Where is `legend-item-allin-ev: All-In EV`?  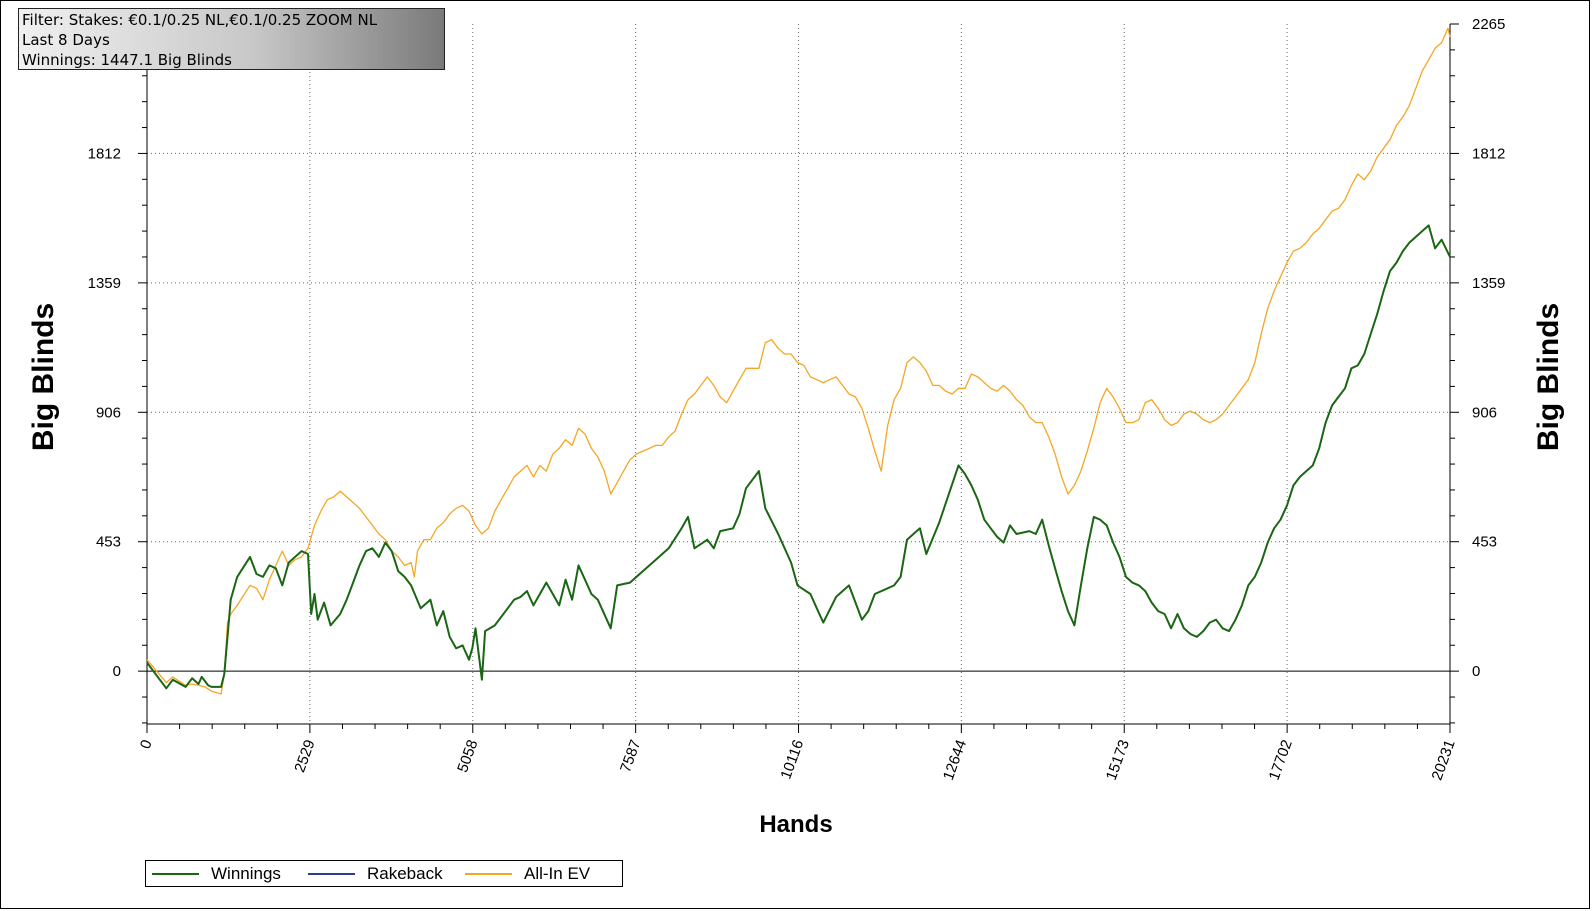 legend-item-allin-ev: All-In EV is located at coordinates (527, 874).